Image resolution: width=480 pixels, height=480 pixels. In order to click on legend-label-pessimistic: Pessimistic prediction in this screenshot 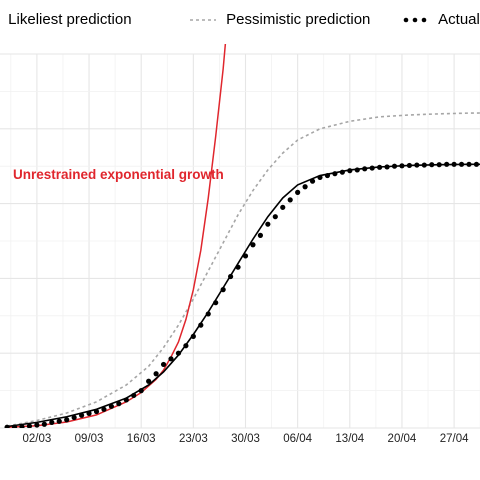, I will do `click(298, 20)`.